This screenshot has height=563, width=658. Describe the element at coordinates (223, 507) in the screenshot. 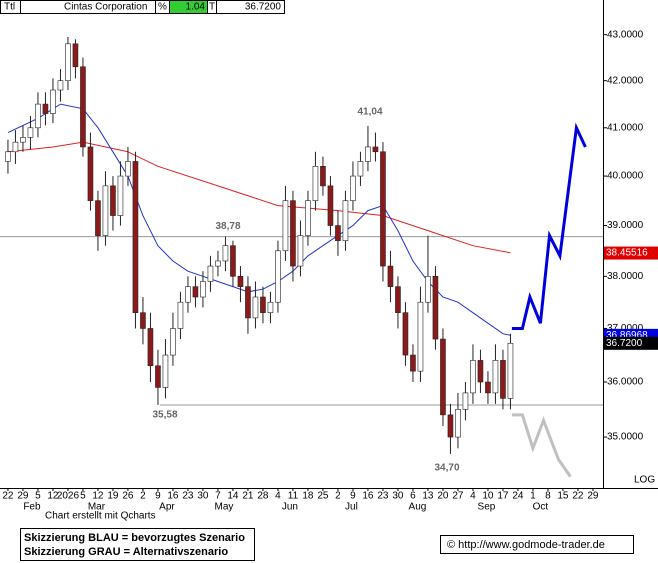

I see `month-label: May` at that location.